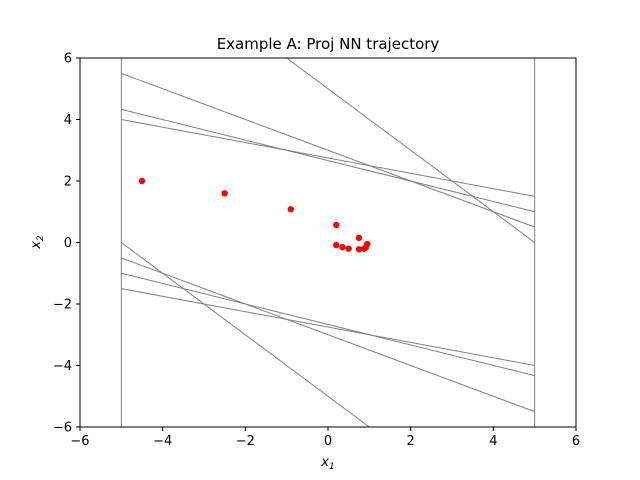 This screenshot has width=640, height=480. Describe the element at coordinates (41, 238) in the screenshot. I see `y-axis-label-sub: 2` at that location.